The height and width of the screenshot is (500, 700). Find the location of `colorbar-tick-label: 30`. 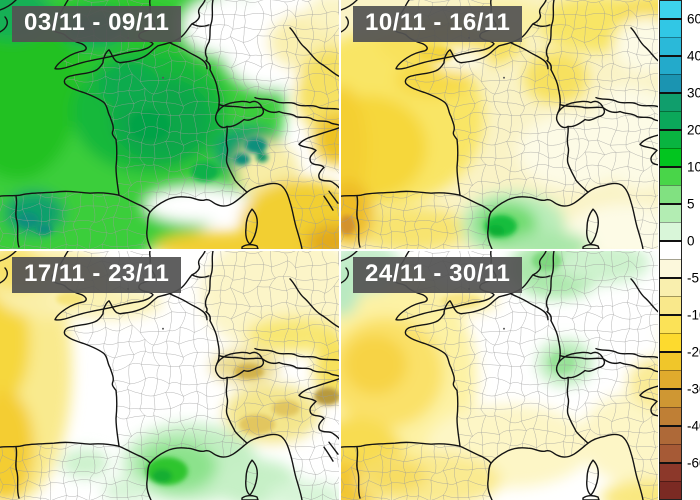

colorbar-tick-label: 30 is located at coordinates (693, 92).